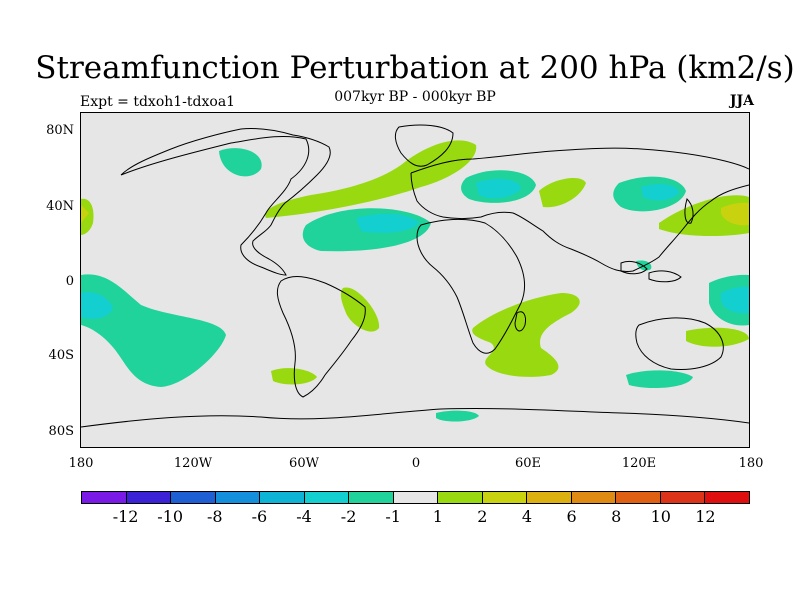  What do you see at coordinates (579, 209) in the screenshot?
I see `coast-europe-asia` at bounding box center [579, 209].